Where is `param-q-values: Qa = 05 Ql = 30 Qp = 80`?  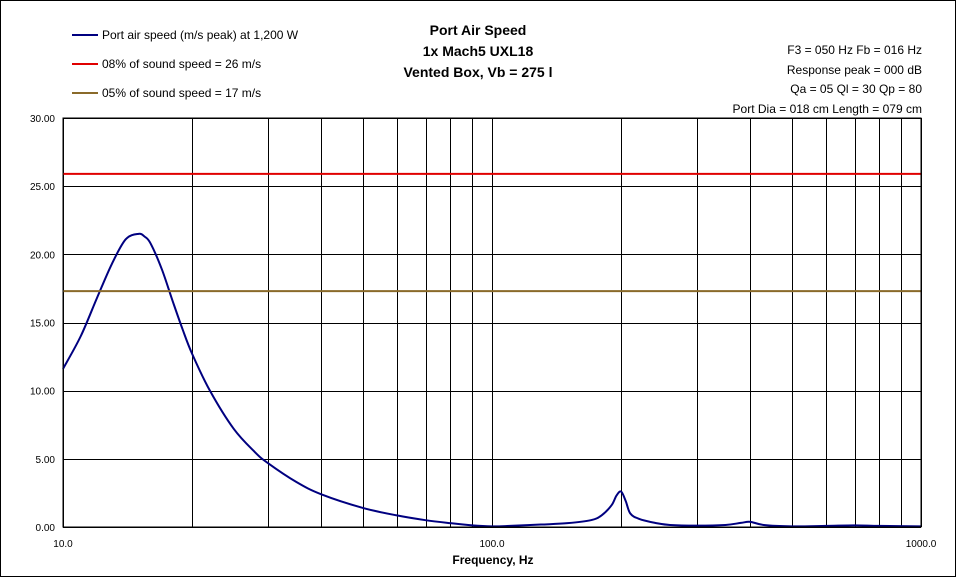 param-q-values: Qa = 05 Ql = 30 Qp = 80 is located at coordinates (856, 89).